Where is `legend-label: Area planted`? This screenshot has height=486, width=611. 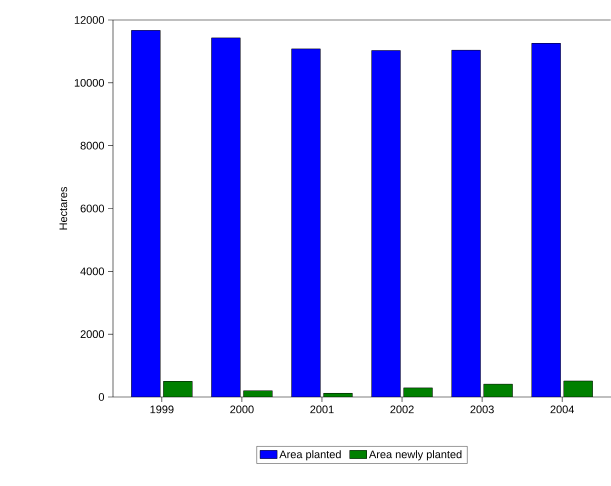 legend-label: Area planted is located at coordinates (310, 455).